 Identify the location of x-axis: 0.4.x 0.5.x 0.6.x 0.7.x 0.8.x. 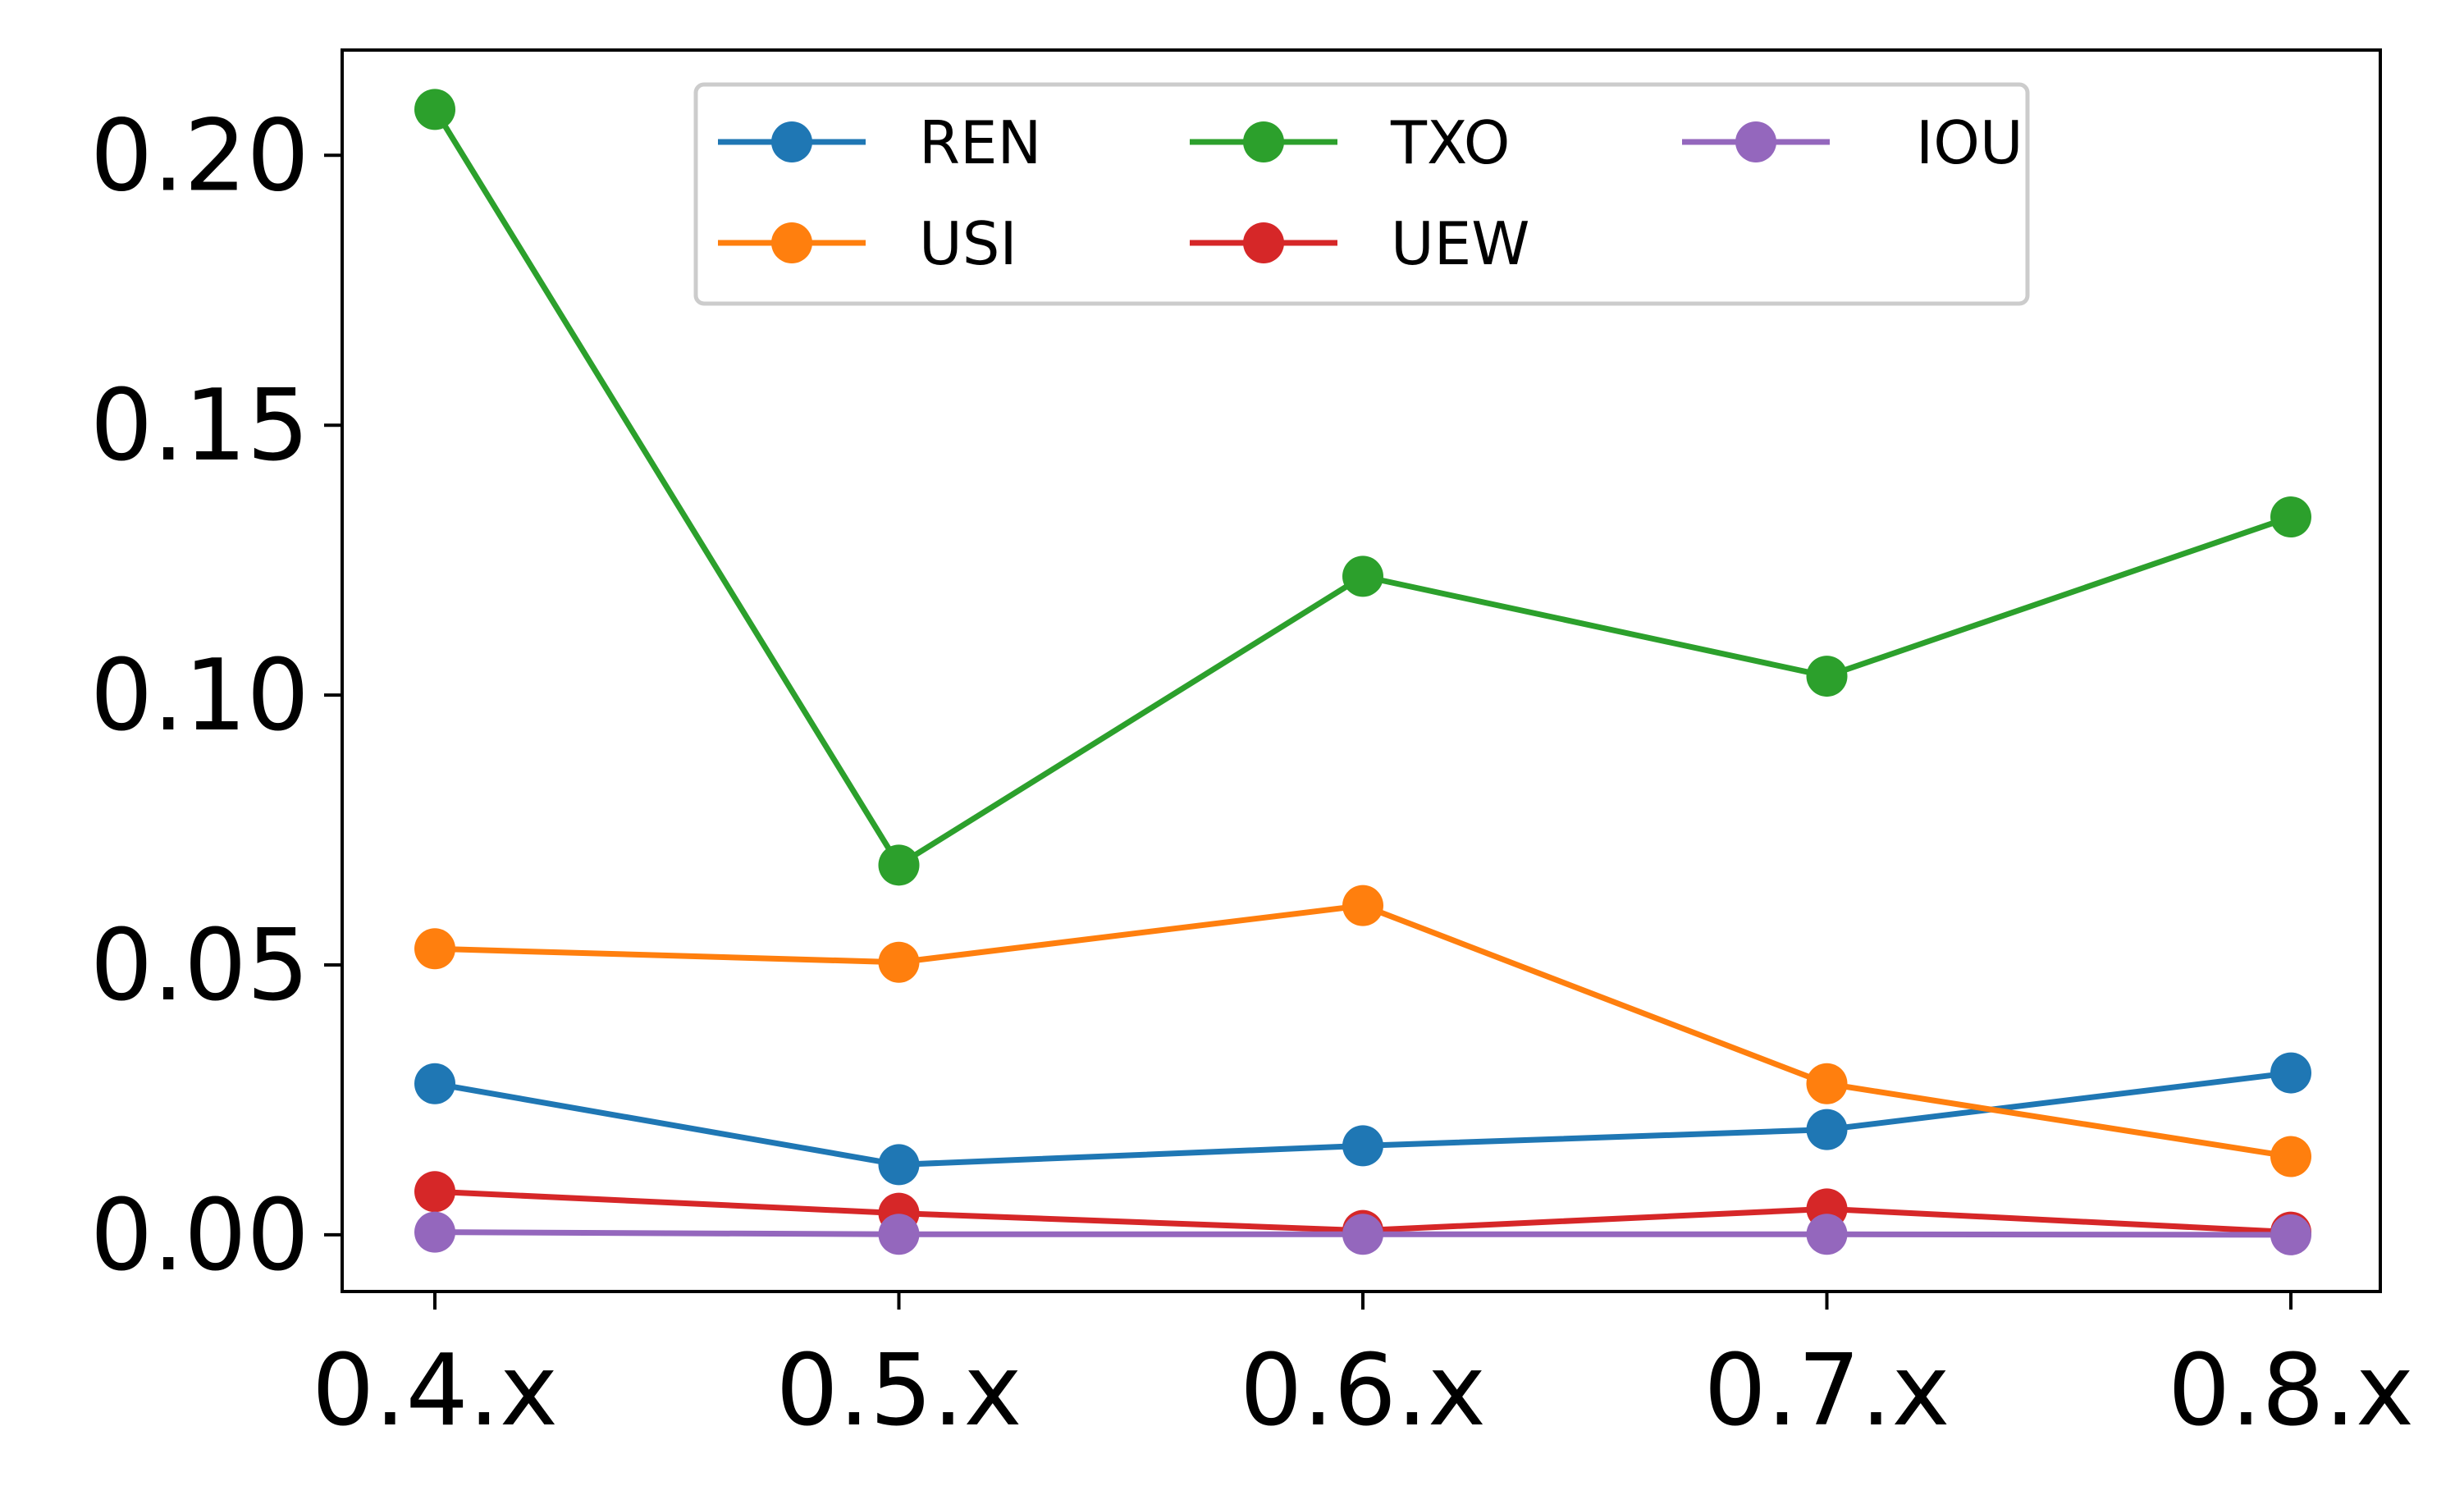
(1363, 1370).